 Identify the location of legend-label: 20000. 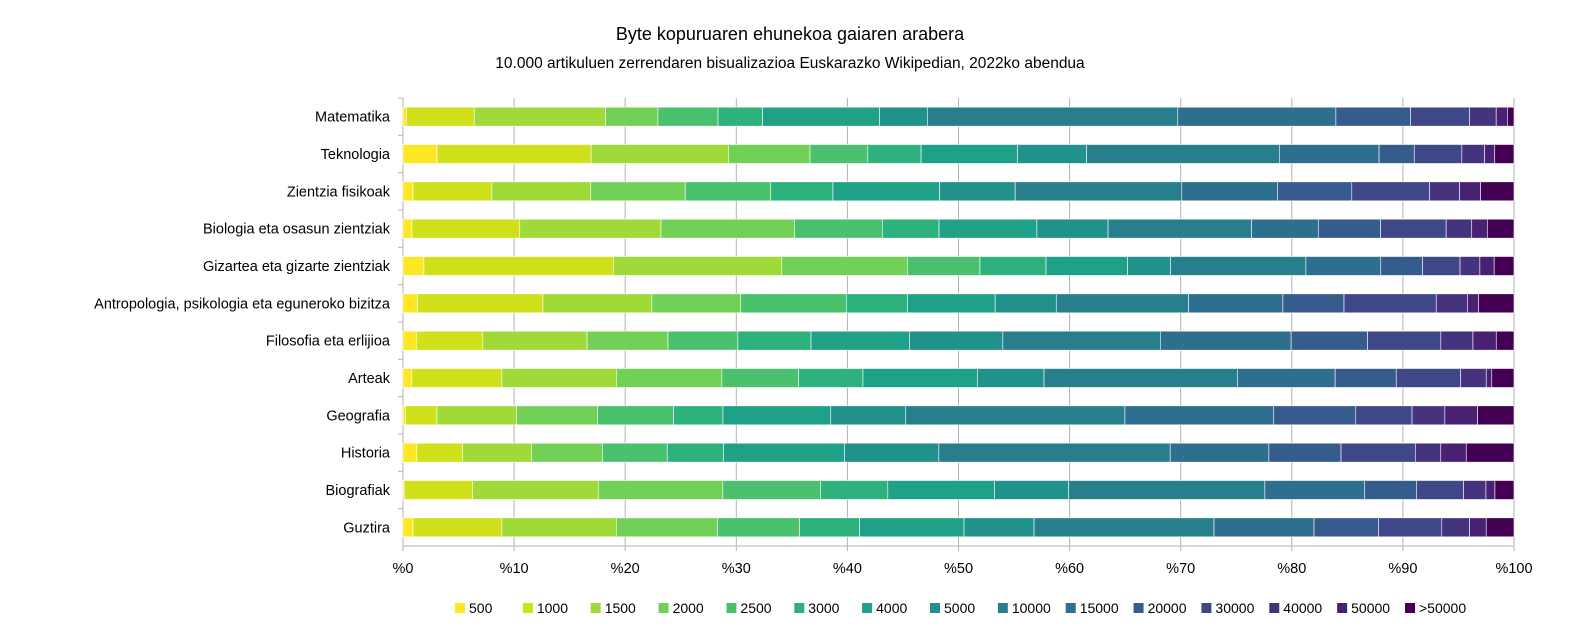
(1167, 608).